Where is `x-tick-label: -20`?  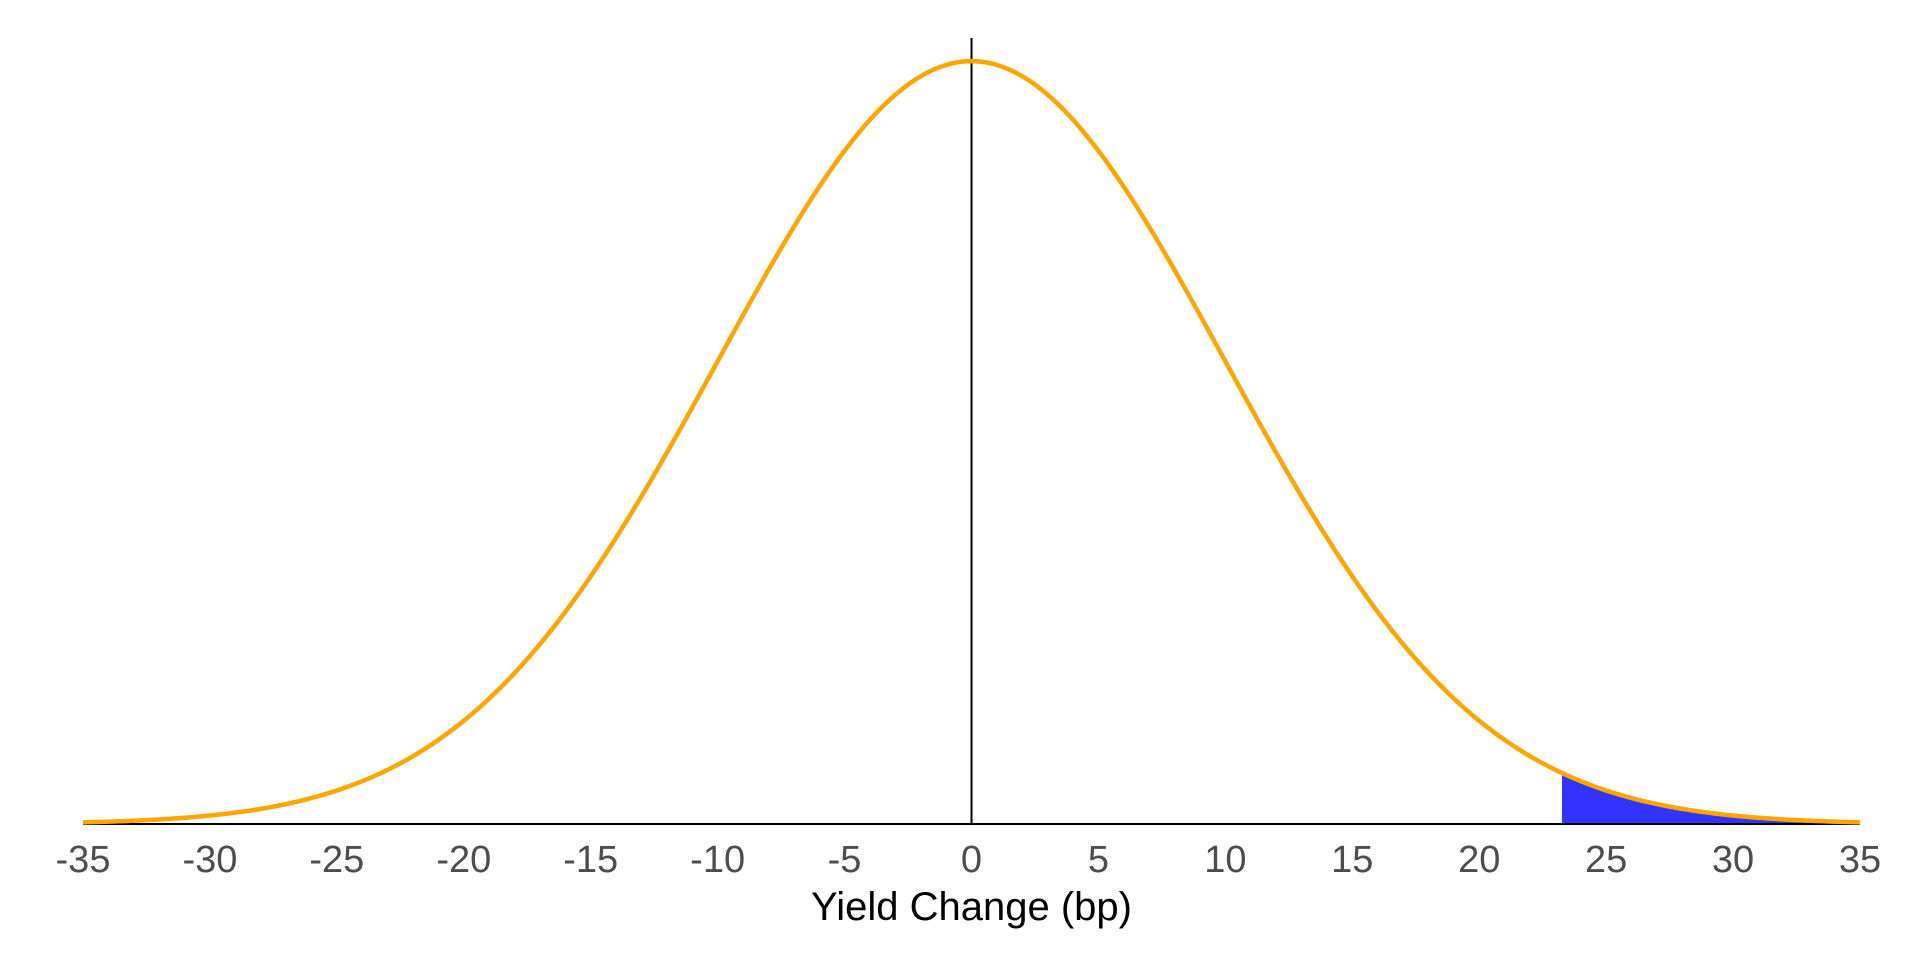 x-tick-label: -20 is located at coordinates (463, 860).